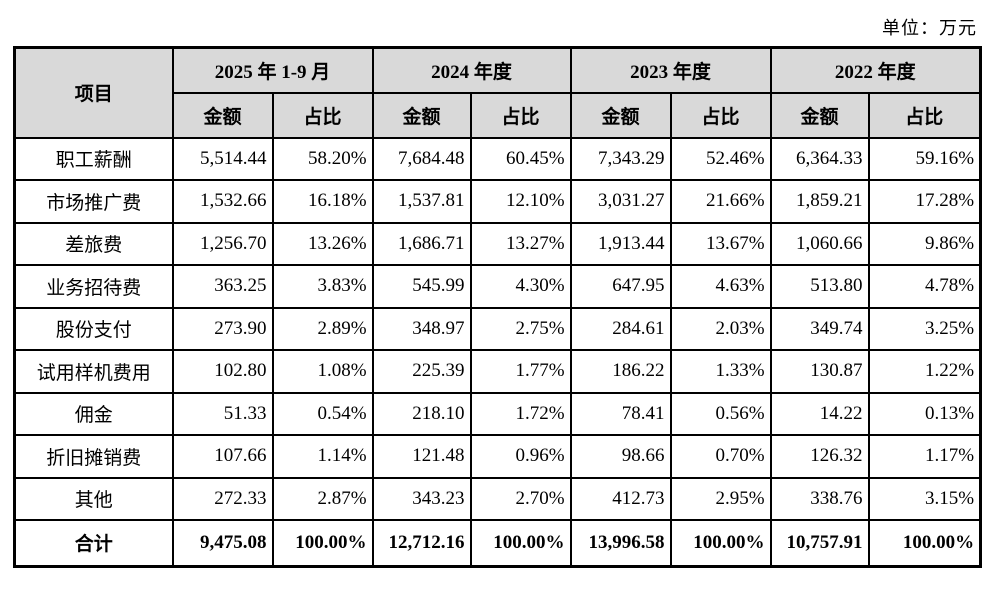 Image resolution: width=994 pixels, height=591 pixels. What do you see at coordinates (421, 413) in the screenshot?
I see `value-cell: 218.10` at bounding box center [421, 413].